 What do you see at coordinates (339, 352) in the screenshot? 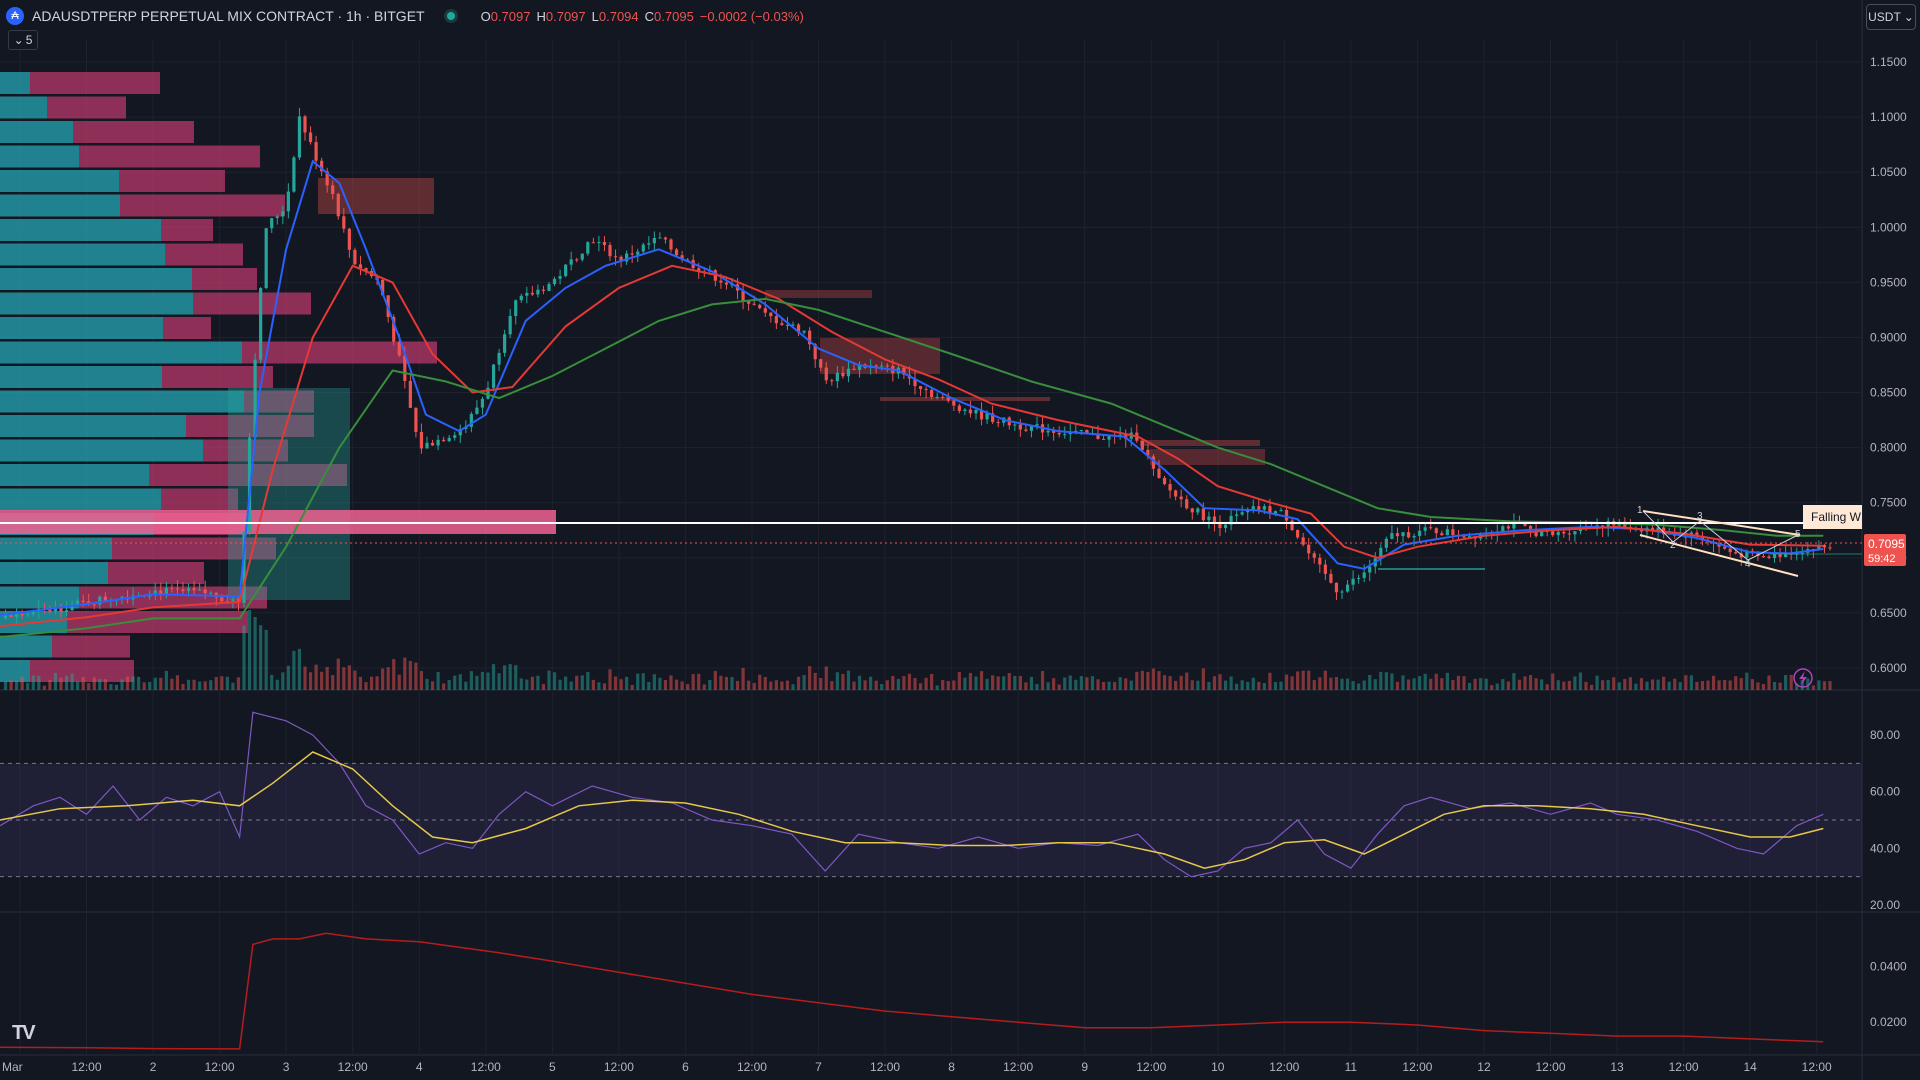
I see `profile-bar-sell` at bounding box center [339, 352].